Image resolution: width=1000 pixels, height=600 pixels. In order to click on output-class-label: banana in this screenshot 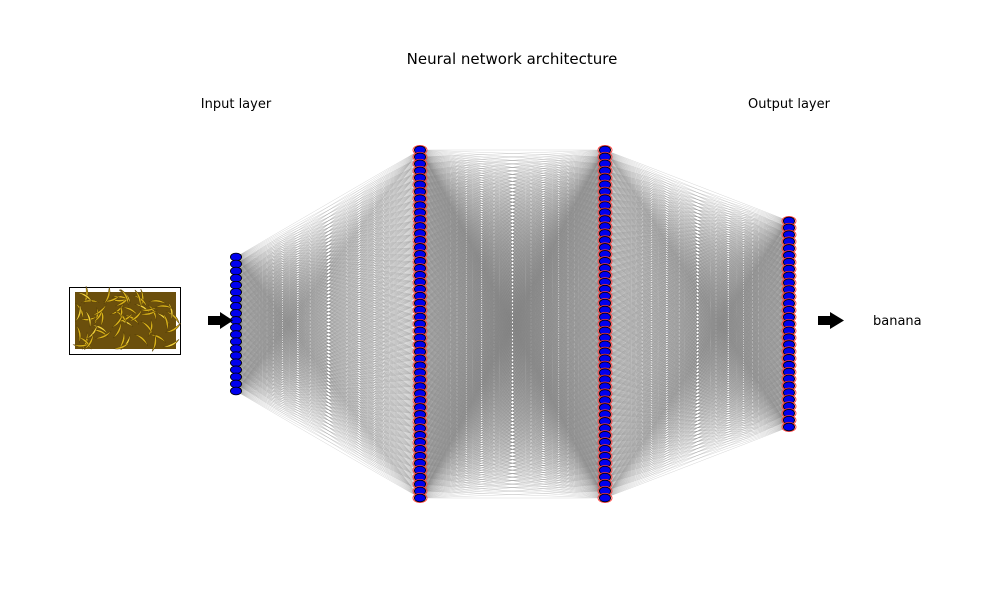, I will do `click(897, 321)`.